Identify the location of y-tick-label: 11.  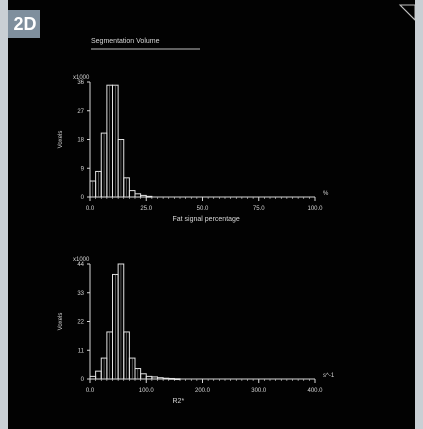
(81, 351).